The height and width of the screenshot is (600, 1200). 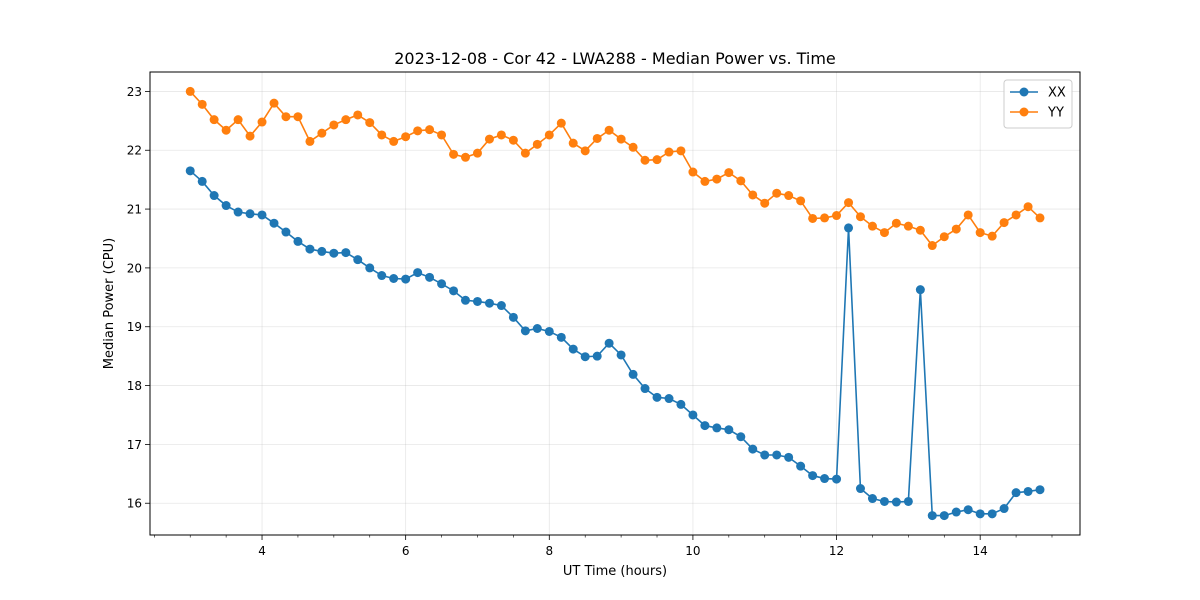 What do you see at coordinates (615, 571) in the screenshot?
I see `x-axis-label: UT Time (hours)` at bounding box center [615, 571].